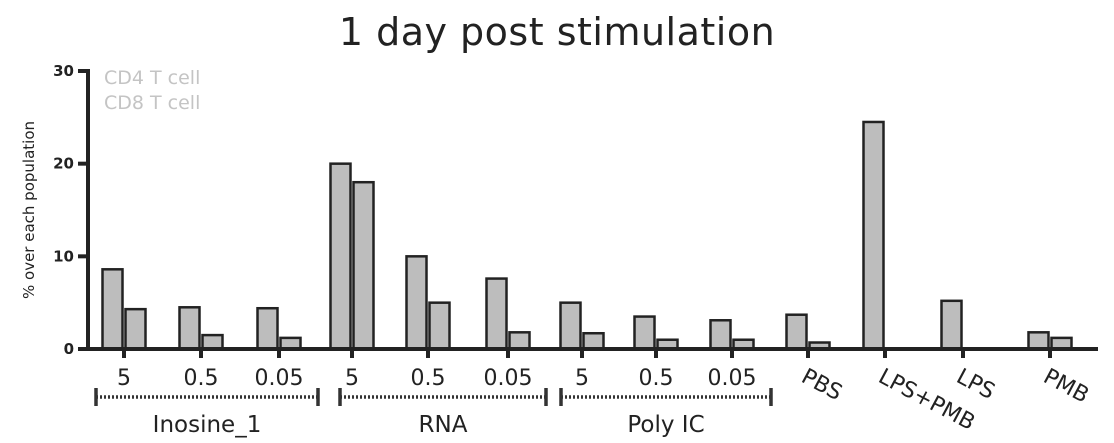 The image size is (1114, 443). Describe the element at coordinates (656, 378) in the screenshot. I see `x-tick-label-7: 0.5` at that location.